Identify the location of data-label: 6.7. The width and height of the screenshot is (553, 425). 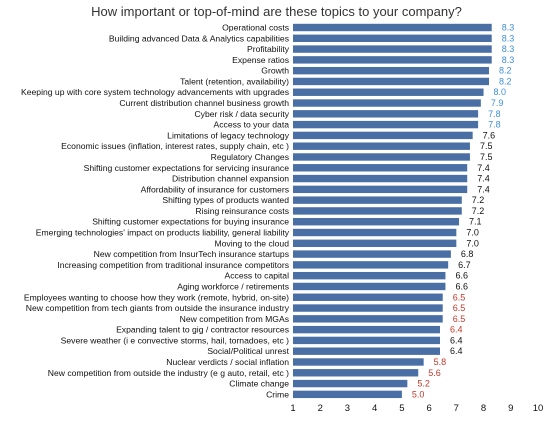
(464, 265).